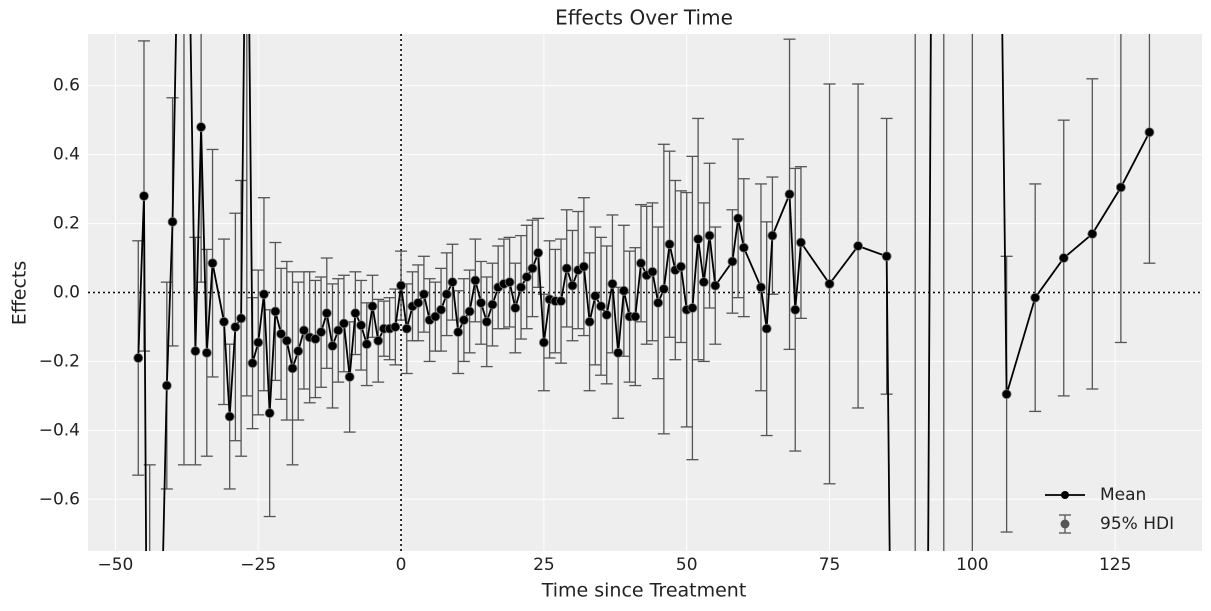 The image size is (1211, 611). What do you see at coordinates (59, 499) in the screenshot?
I see `y-tick-label: −0.6` at bounding box center [59, 499].